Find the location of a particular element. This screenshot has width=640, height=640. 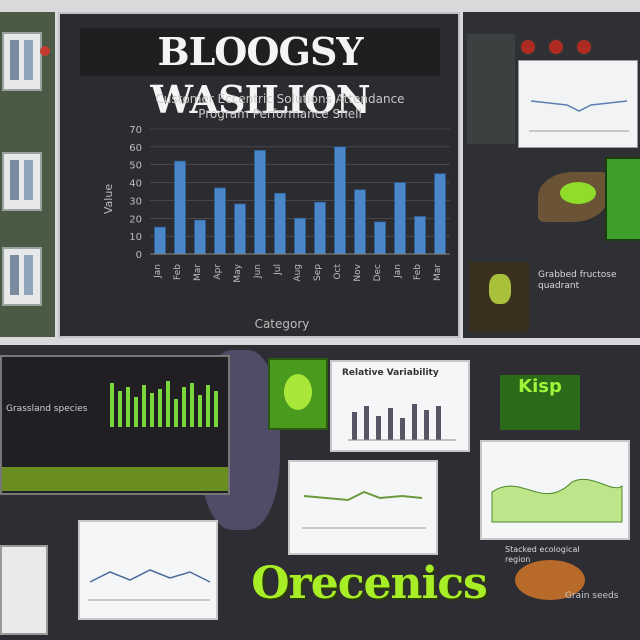

bottom-left-panel: Grassland species is located at coordinates (115, 425).